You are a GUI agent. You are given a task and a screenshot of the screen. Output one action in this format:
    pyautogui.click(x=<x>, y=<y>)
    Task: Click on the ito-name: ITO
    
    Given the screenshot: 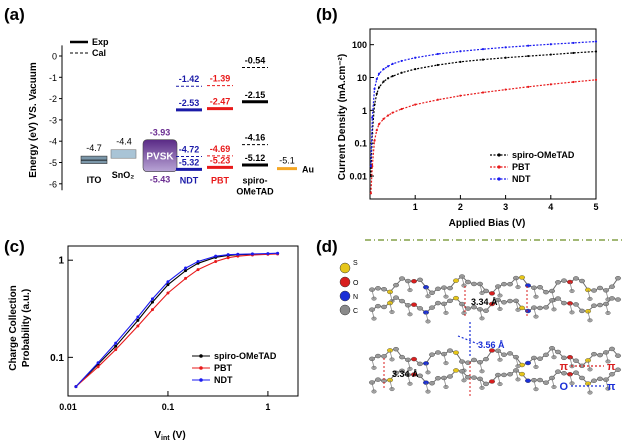 What is the action you would take?
    pyautogui.click(x=94, y=180)
    